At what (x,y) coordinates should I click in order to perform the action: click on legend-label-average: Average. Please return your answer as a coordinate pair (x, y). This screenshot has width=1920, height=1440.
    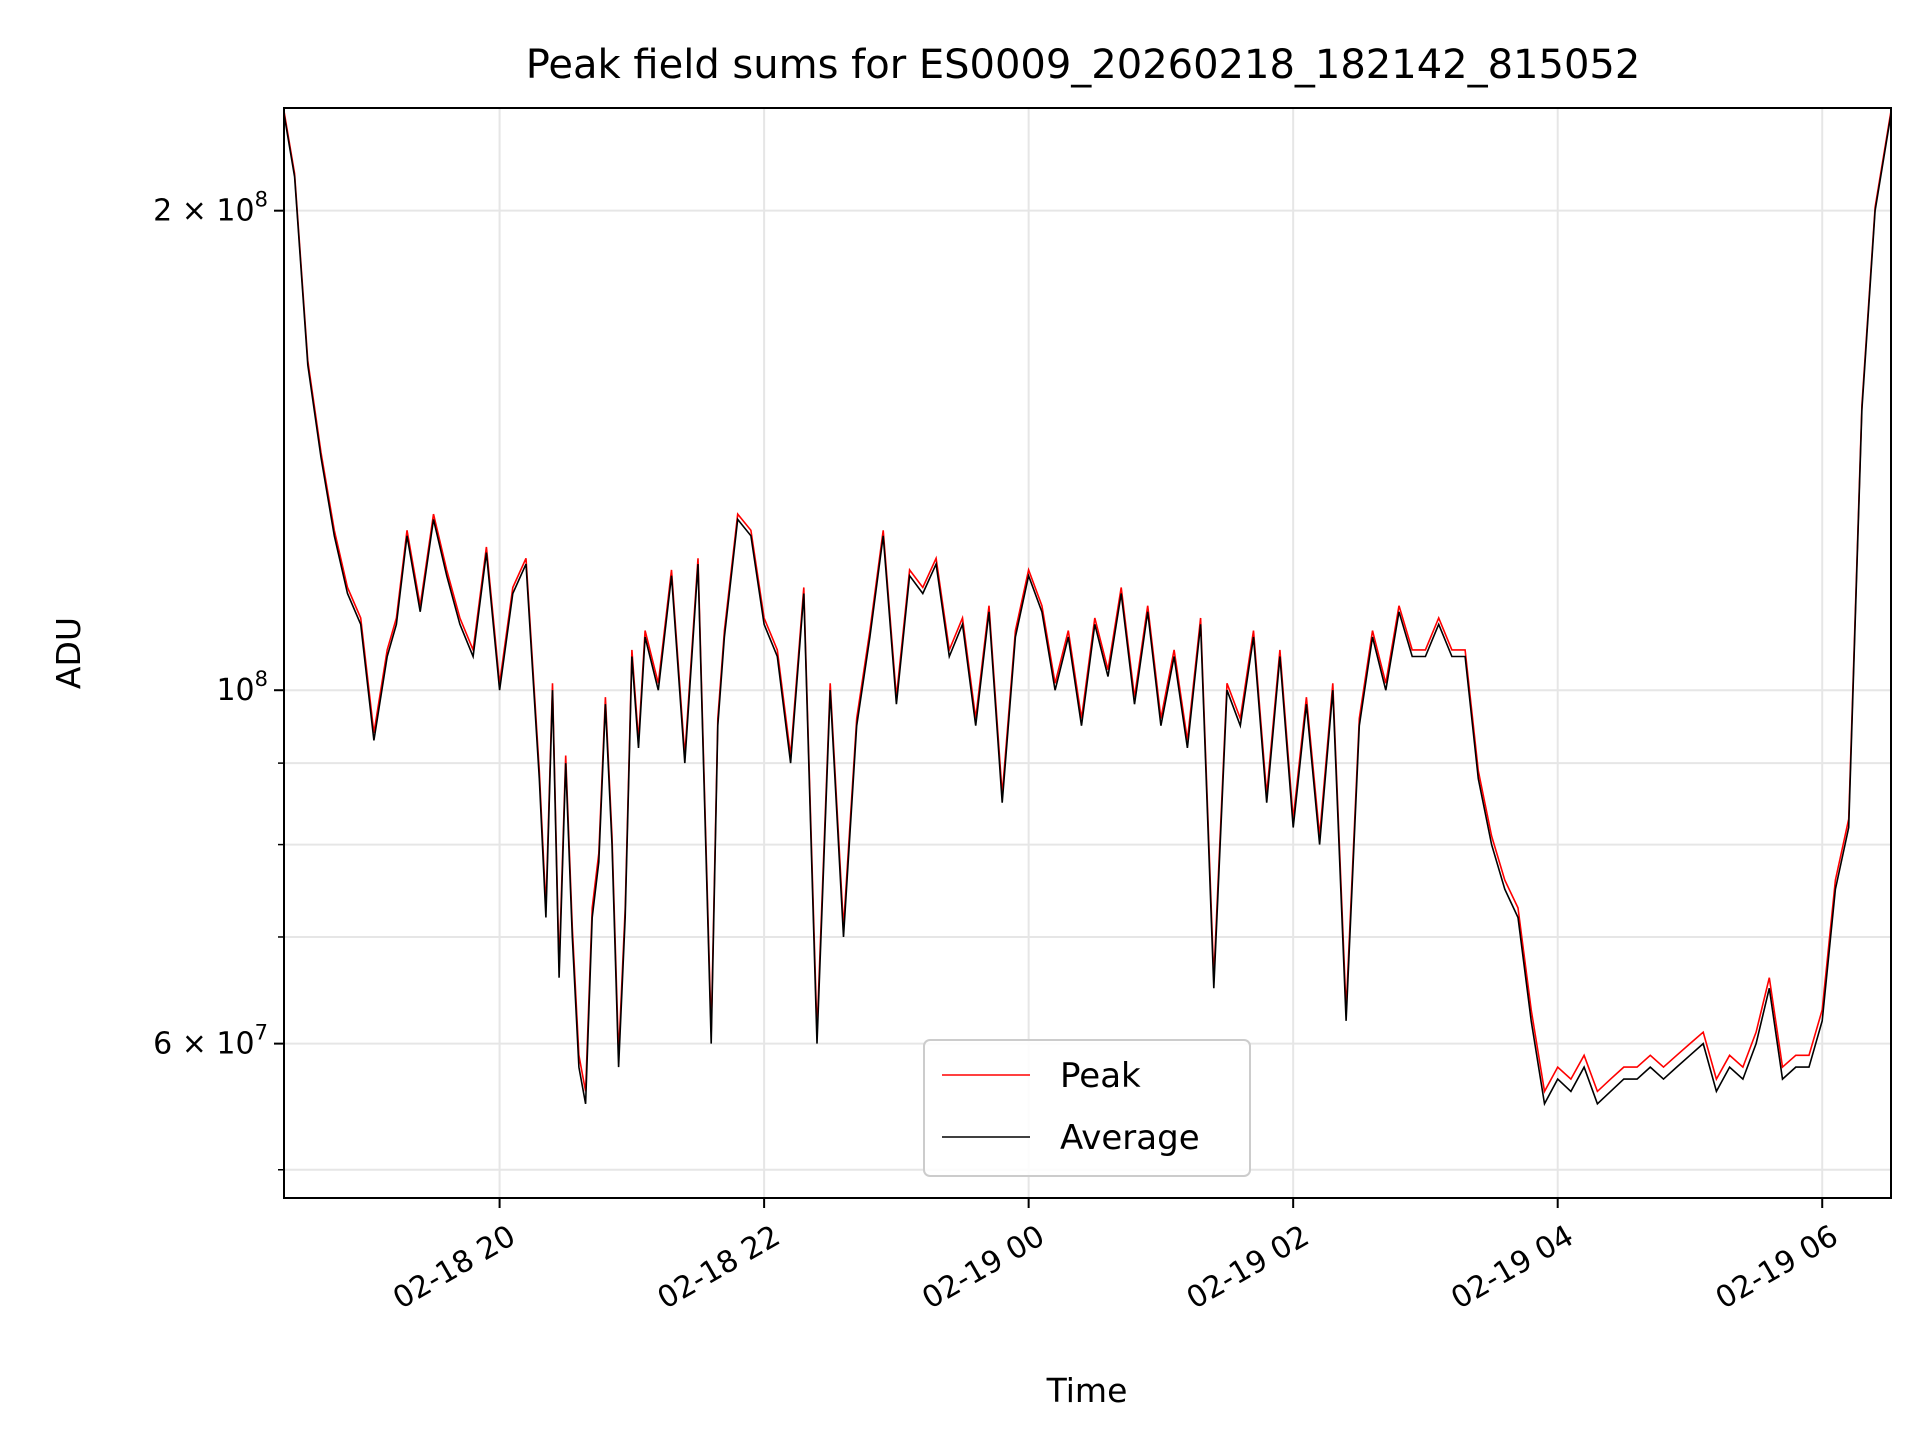
    Looking at the image, I should click on (1130, 1138).